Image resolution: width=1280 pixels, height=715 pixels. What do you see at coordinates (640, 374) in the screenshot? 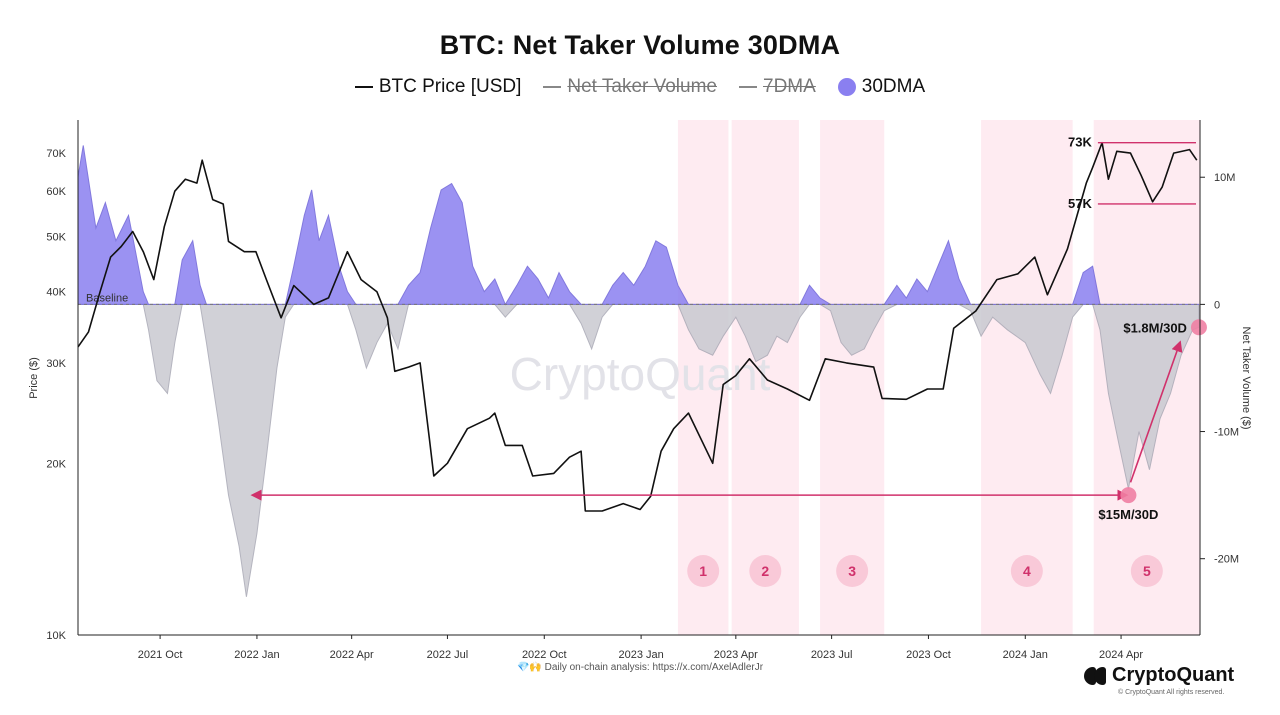
I see `watermark: CryptoQuant` at bounding box center [640, 374].